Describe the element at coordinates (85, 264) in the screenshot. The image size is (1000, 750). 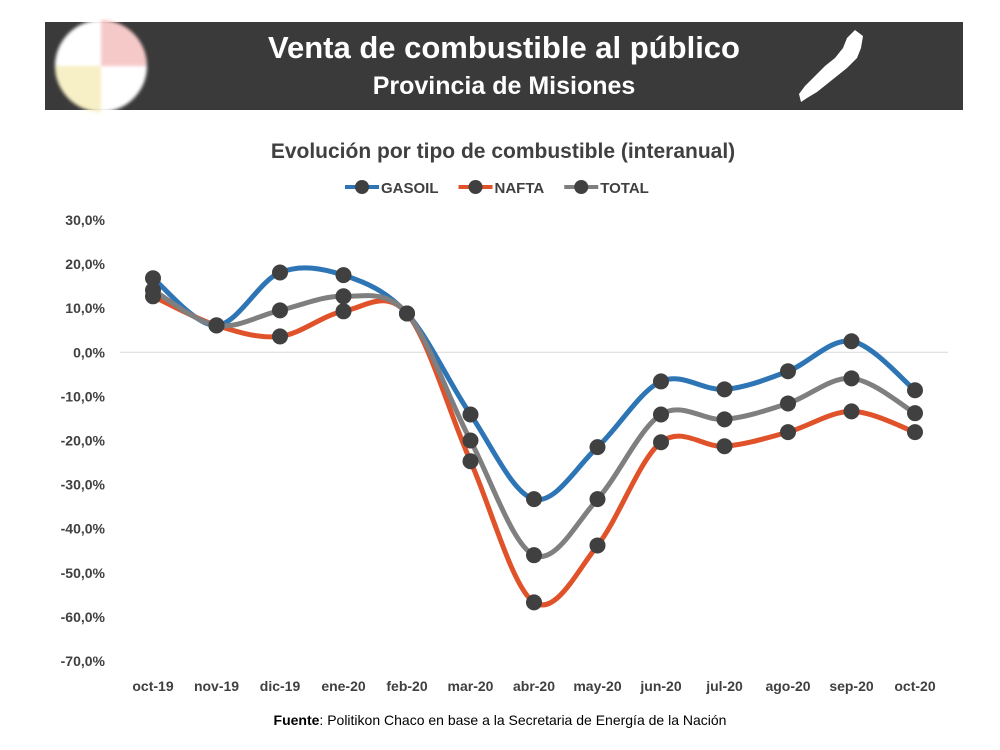
I see `y-tick-label: 20,0%` at that location.